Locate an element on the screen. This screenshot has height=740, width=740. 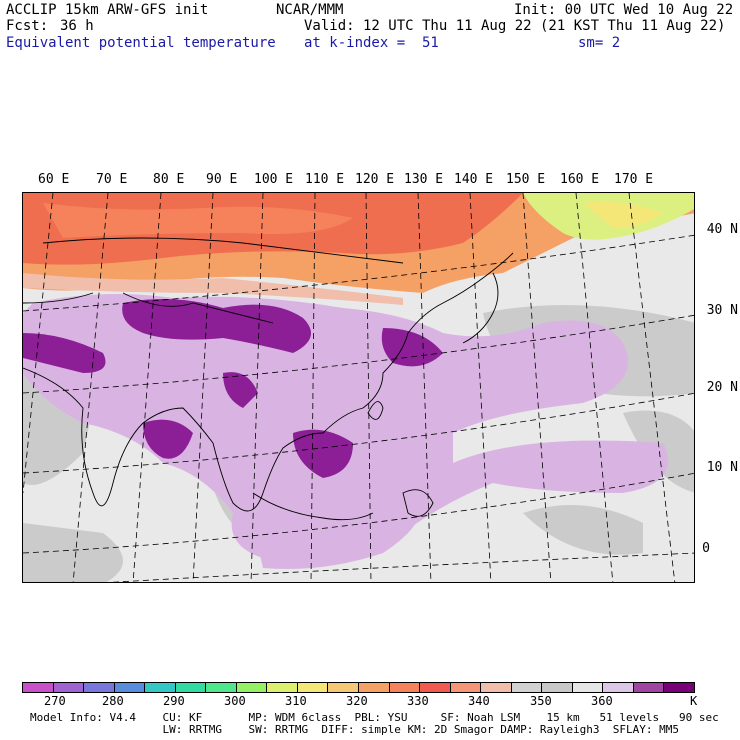
colorbar-label: 360 is located at coordinates (602, 701).